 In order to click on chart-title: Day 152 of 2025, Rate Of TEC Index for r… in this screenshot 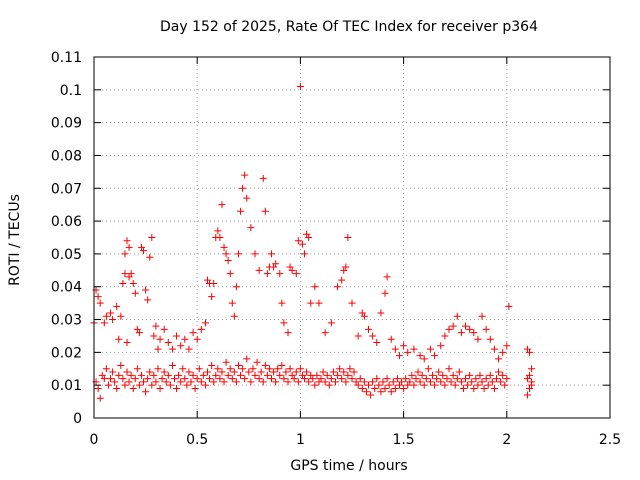, I will do `click(349, 27)`.